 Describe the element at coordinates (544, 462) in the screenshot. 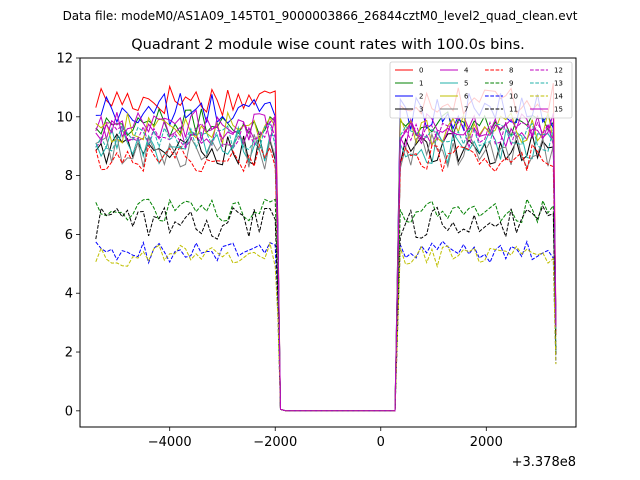

I see `x-axis-offset-label: +3.378e8` at that location.